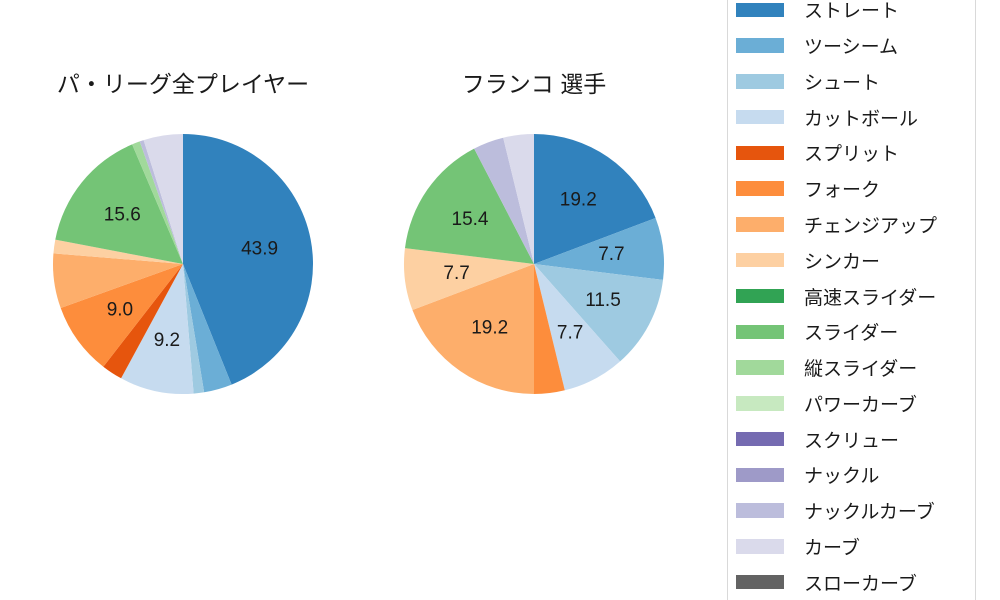  What do you see at coordinates (852, 12) in the screenshot?
I see `legend-item-label: ストレート` at bounding box center [852, 12].